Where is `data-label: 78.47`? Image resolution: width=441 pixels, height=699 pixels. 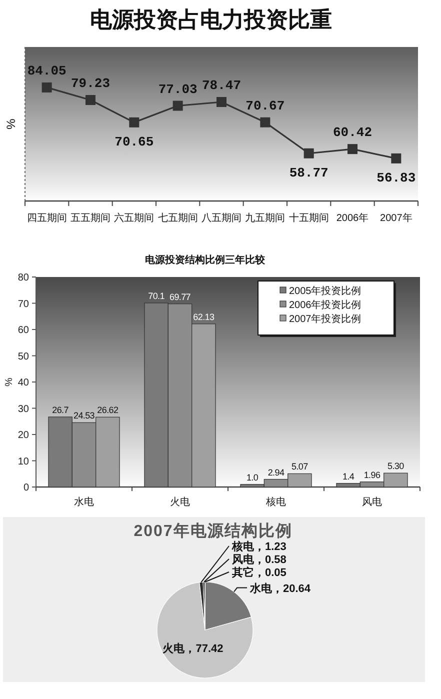
data-label: 78.47 is located at coordinates (222, 85).